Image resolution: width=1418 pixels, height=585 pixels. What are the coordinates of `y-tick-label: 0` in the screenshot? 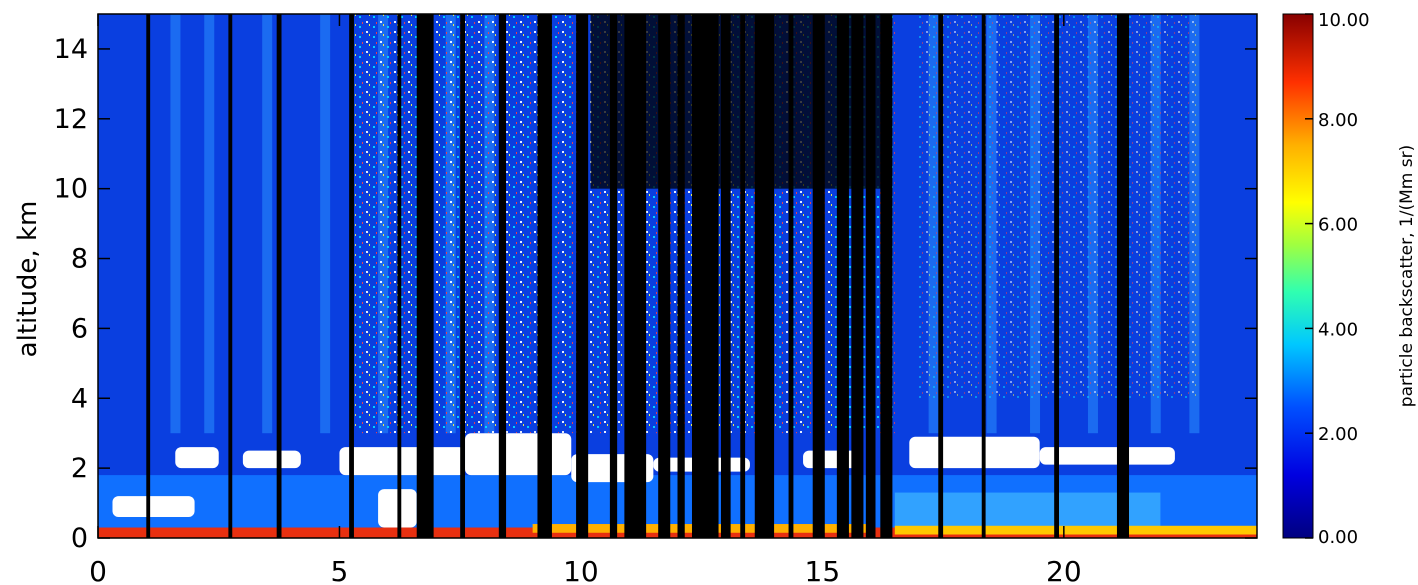 It's located at (79, 538).